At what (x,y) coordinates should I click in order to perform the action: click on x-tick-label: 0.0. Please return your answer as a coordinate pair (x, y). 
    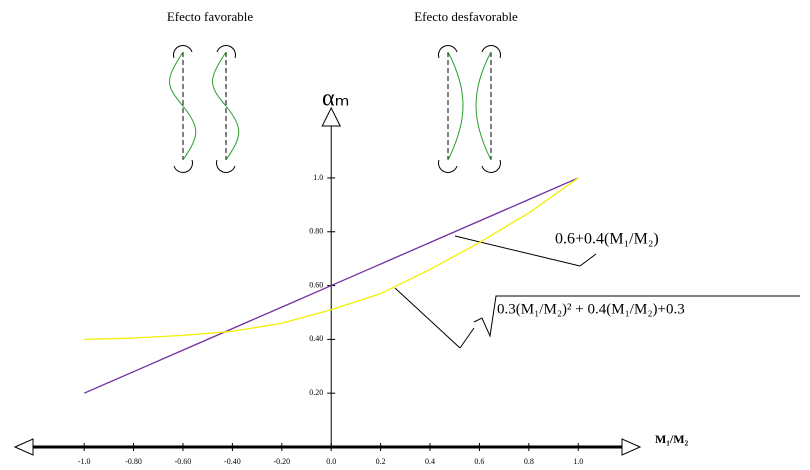
    Looking at the image, I should click on (331, 461).